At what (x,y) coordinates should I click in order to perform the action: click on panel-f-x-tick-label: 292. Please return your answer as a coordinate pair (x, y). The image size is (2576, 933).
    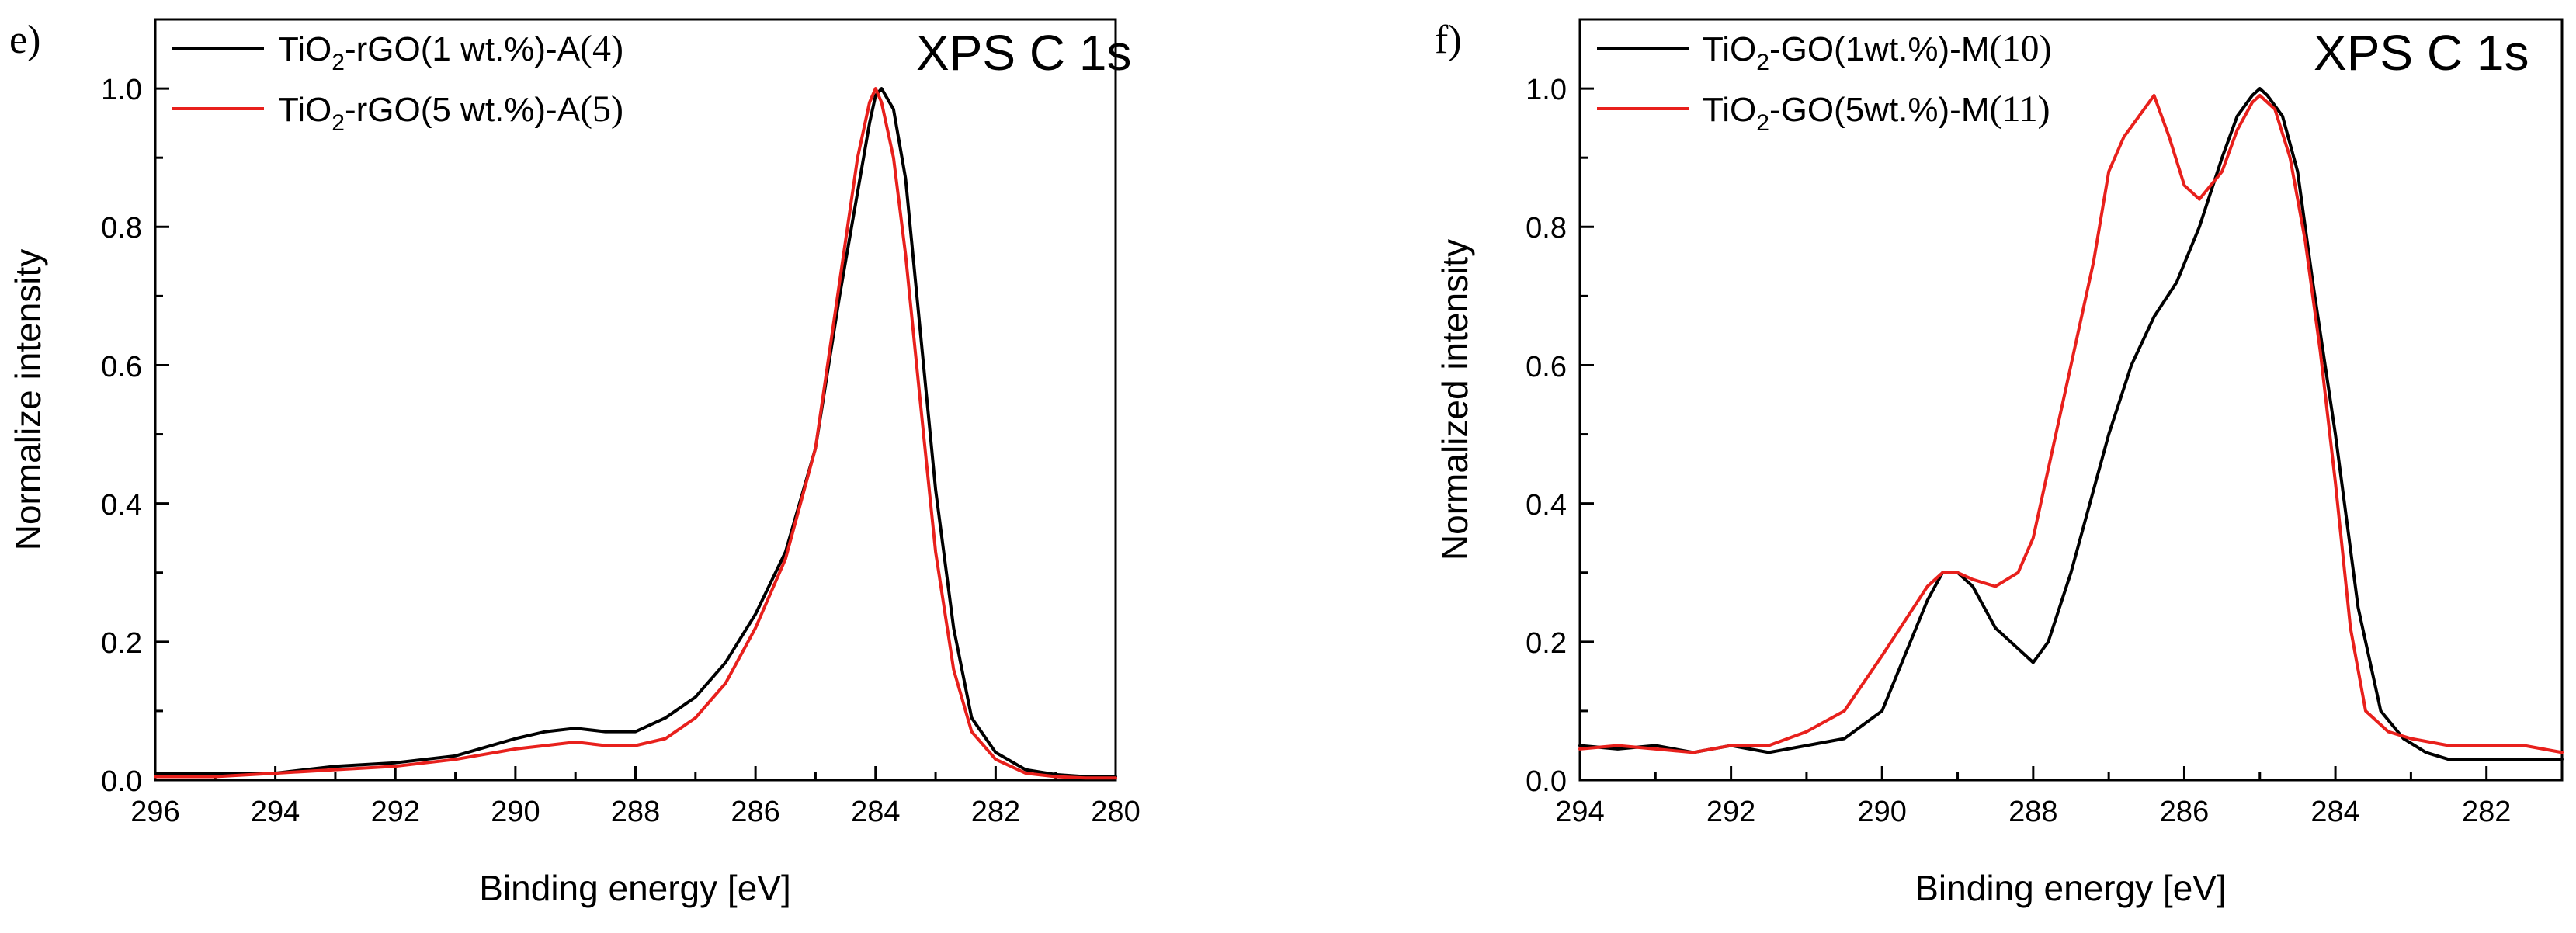
    Looking at the image, I should click on (1730, 812).